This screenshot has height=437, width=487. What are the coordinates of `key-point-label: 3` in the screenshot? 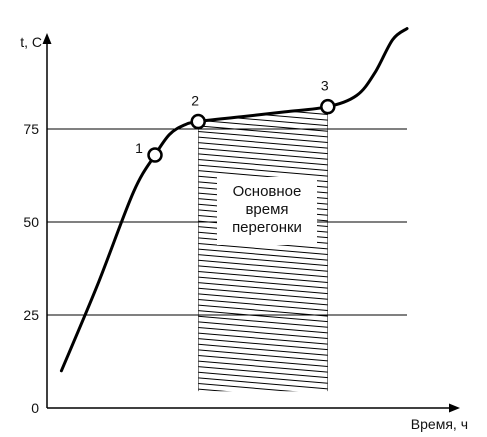 It's located at (325, 86).